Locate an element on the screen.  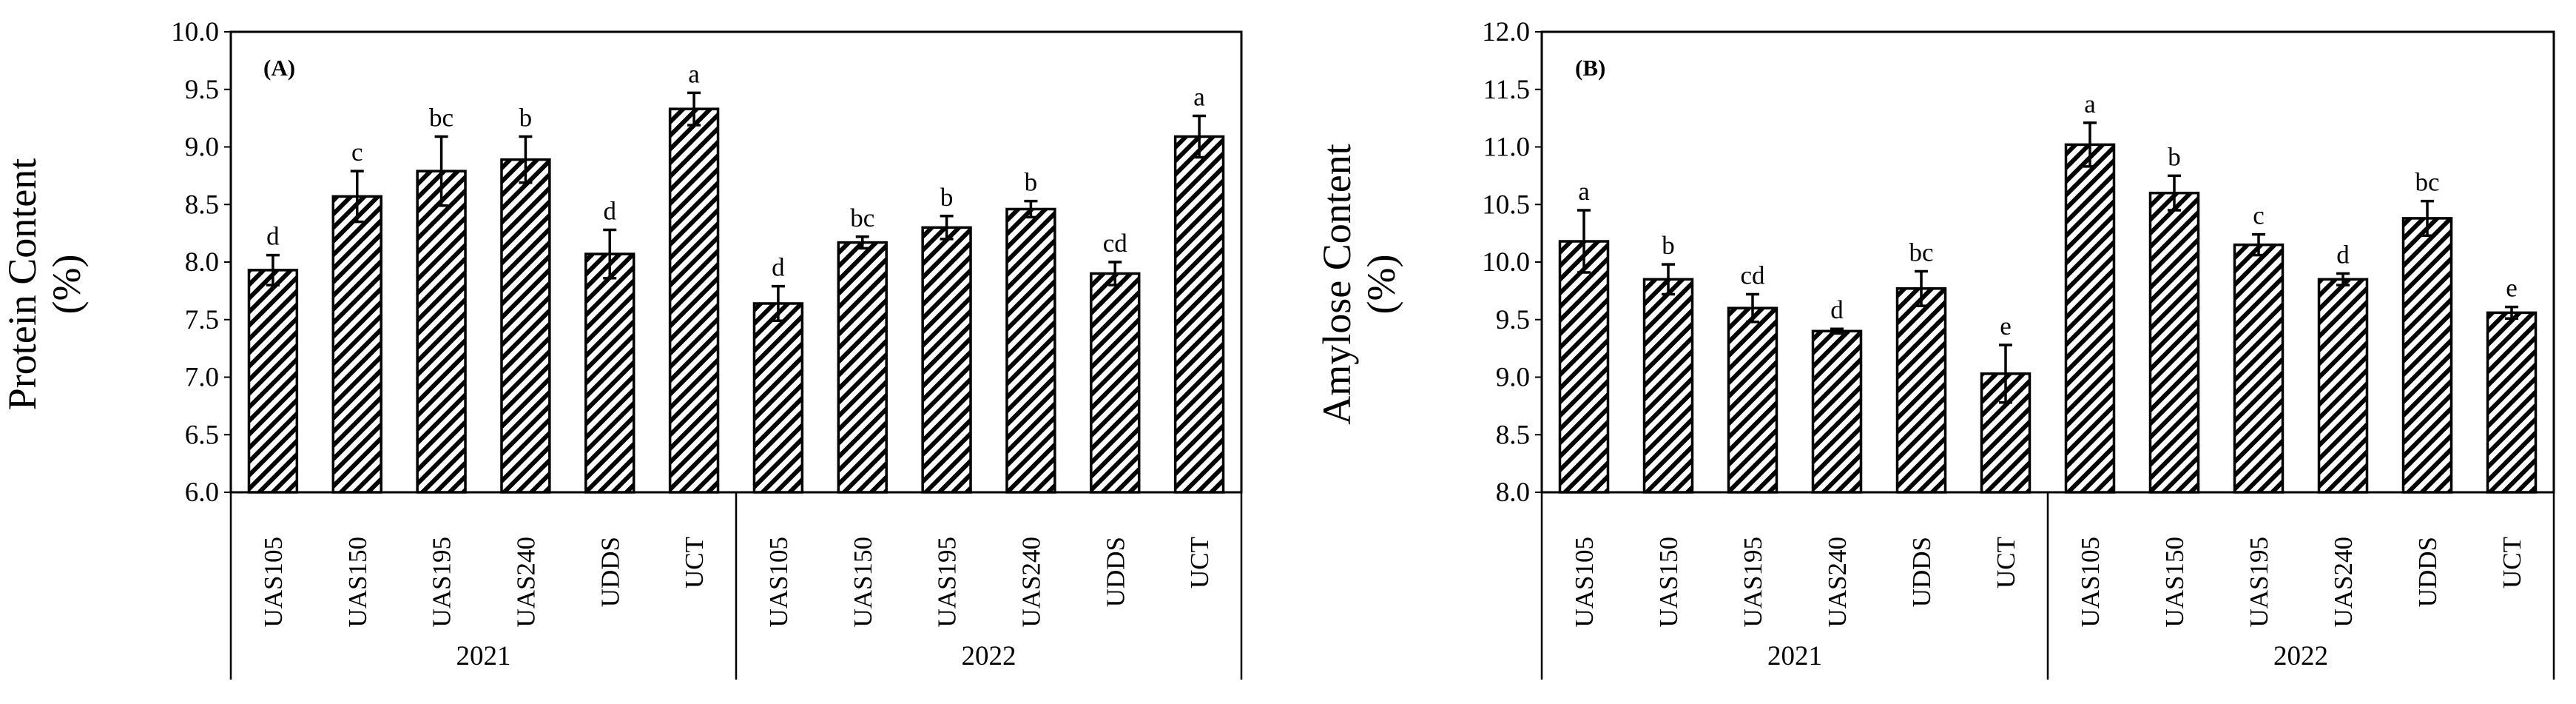
y-tick-label-b: 11.5 is located at coordinates (1506, 90).